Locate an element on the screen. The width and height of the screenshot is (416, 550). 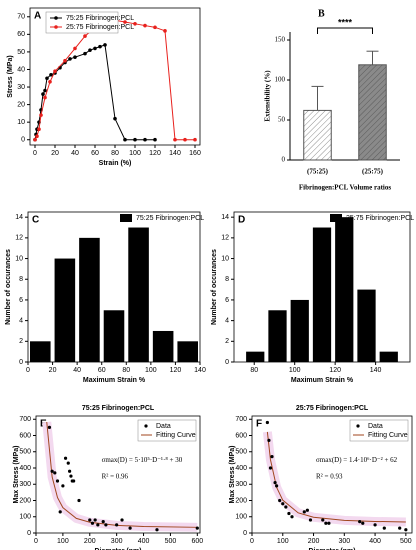
y-tick-label: 600 is located at coordinates (25, 435).